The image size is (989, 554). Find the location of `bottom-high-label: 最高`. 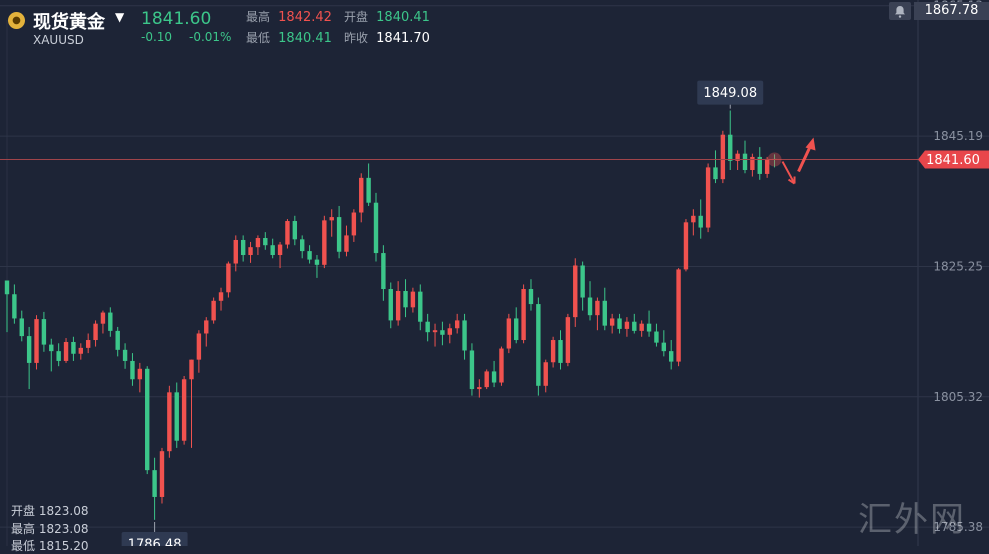

bottom-high-label: 最高 is located at coordinates (23, 529).